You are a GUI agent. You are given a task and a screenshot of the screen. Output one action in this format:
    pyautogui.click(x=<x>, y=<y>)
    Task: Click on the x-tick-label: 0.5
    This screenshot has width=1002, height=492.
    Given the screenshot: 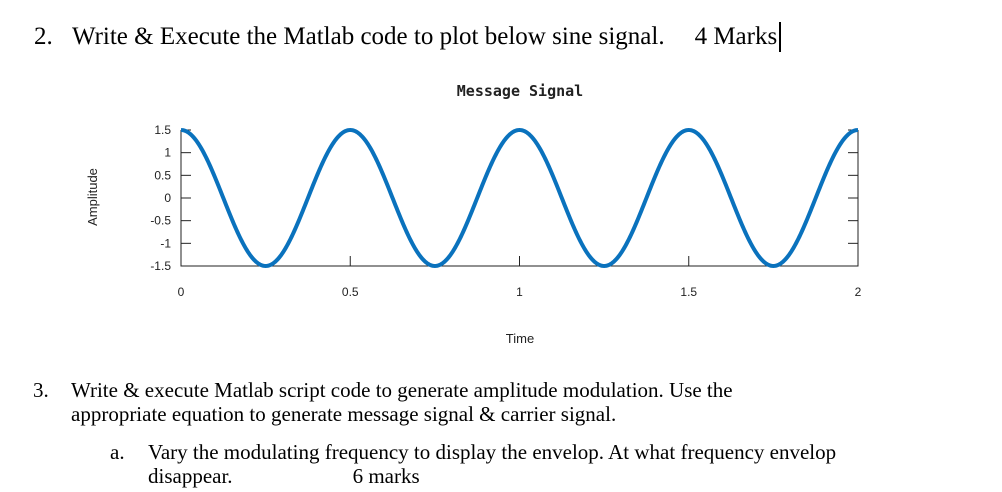 What is the action you would take?
    pyautogui.click(x=350, y=292)
    